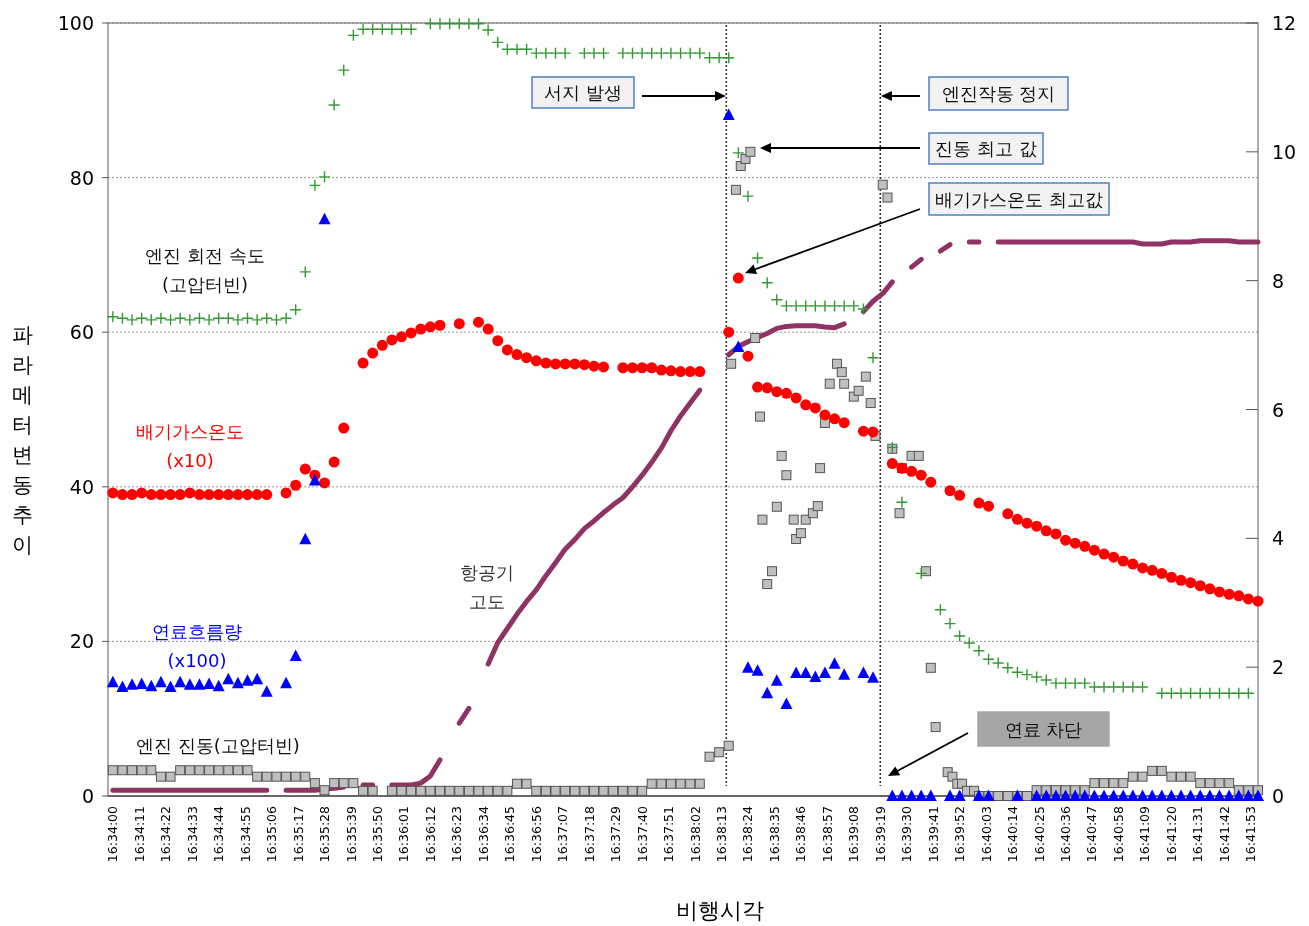  Describe the element at coordinates (113, 834) in the screenshot. I see `x-tick-label: 16:34:00` at that location.